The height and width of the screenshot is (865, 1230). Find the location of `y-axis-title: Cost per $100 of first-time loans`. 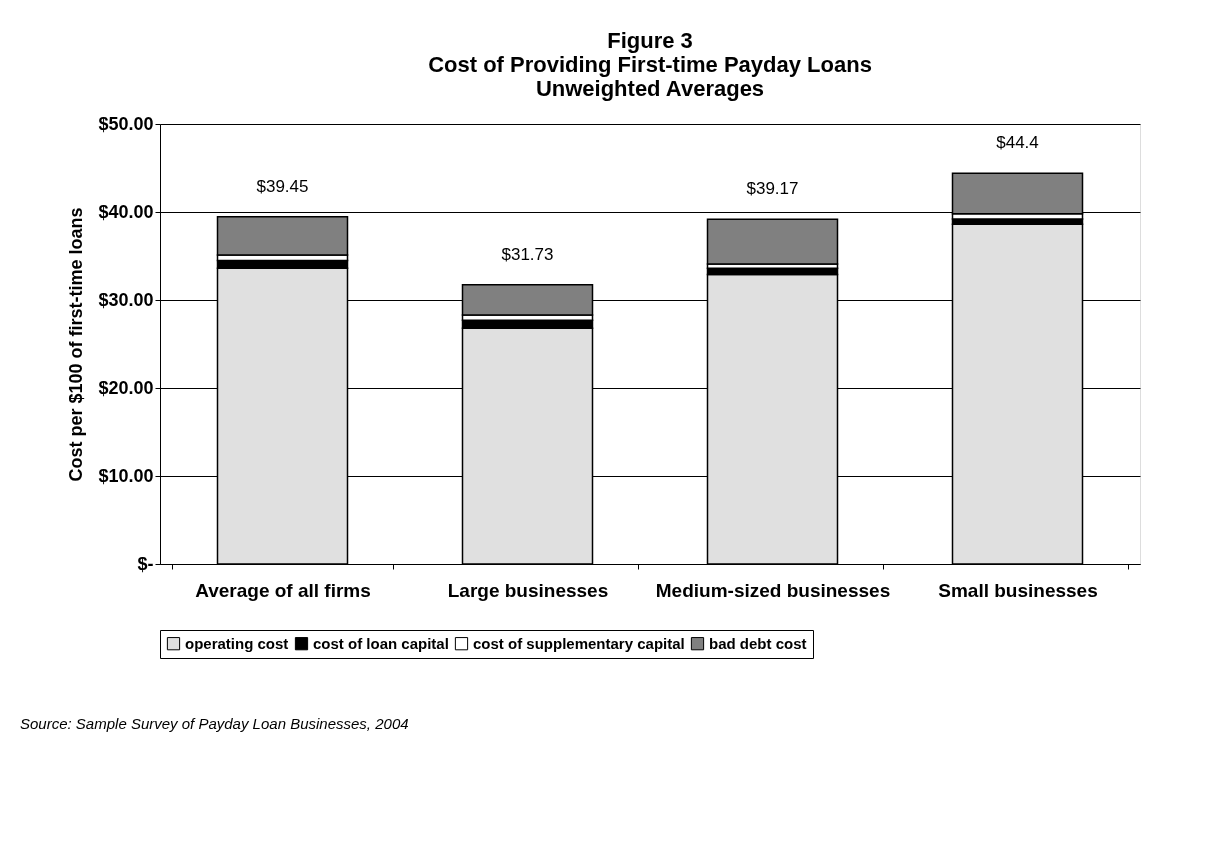

y-axis-title: Cost per $100 of first-time loans is located at coordinates (76, 344).